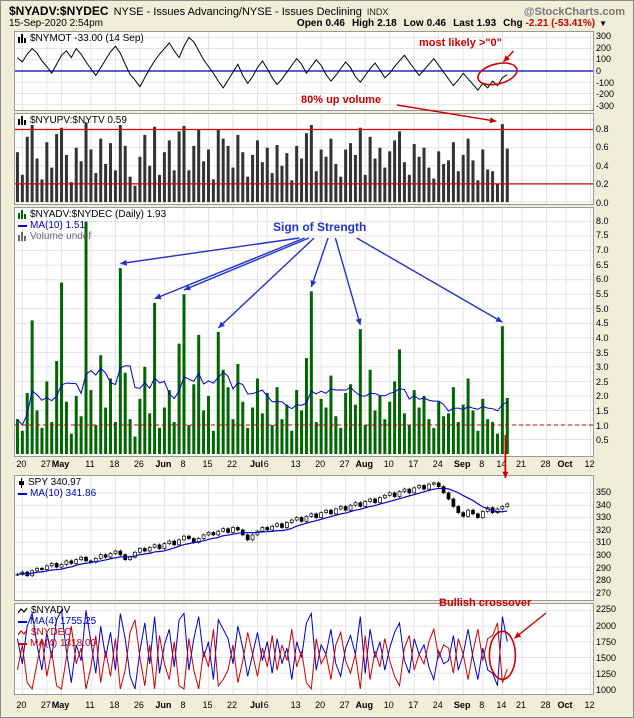 This screenshot has width=634, height=718. I want to click on exchange-label: INDX, so click(377, 12).